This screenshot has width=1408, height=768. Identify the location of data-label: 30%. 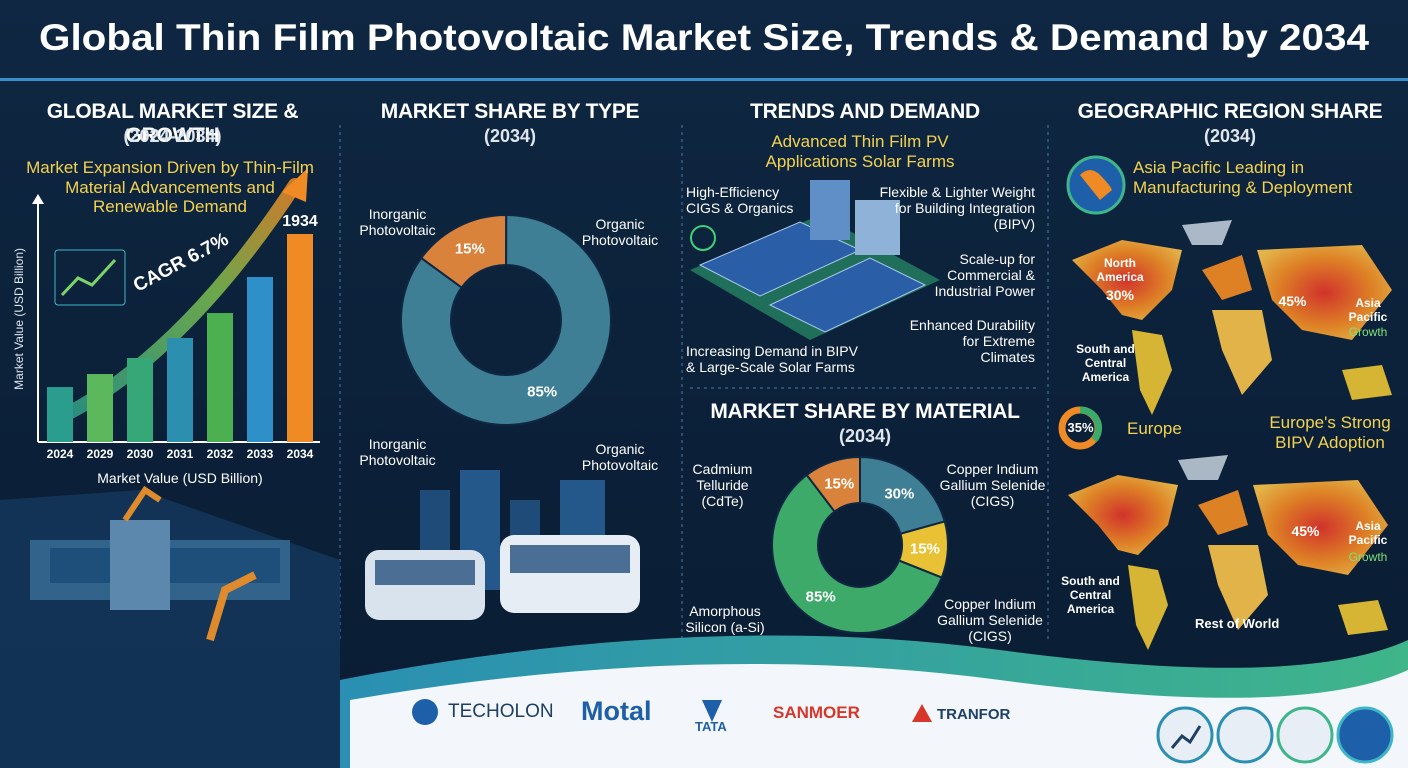
(899, 493).